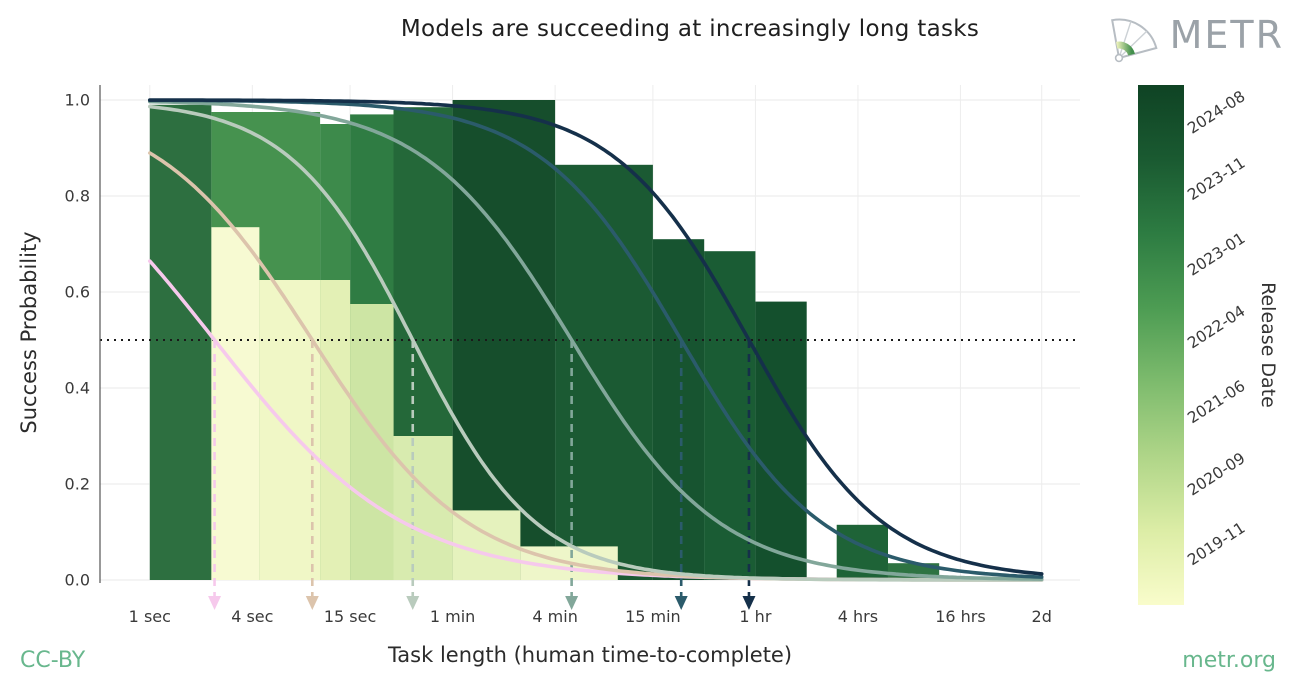  I want to click on y-tick-label: 0.0, so click(77, 580).